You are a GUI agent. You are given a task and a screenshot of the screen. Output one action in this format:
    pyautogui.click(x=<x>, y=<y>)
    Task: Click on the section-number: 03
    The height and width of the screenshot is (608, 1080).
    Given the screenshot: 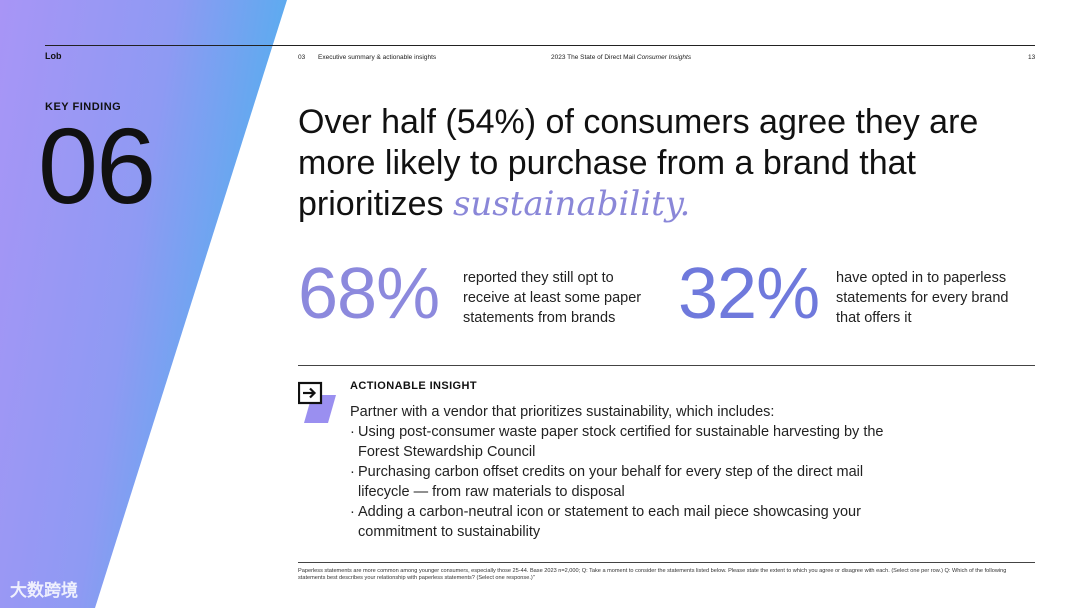 What is the action you would take?
    pyautogui.click(x=302, y=57)
    